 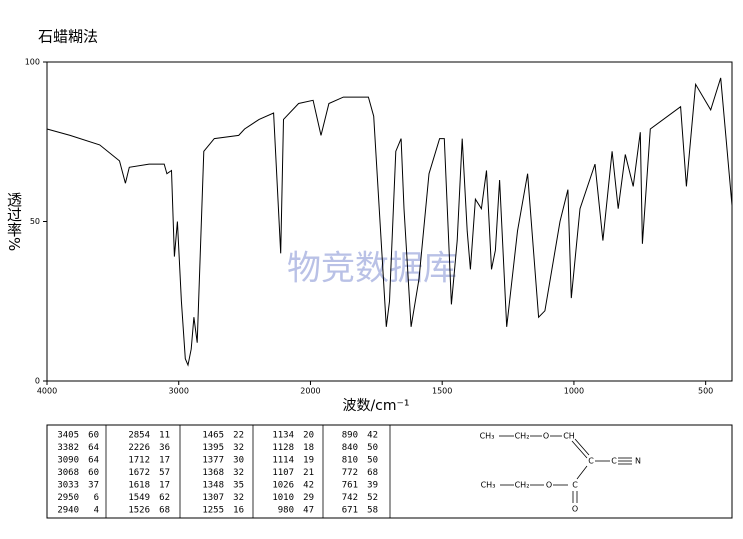 What do you see at coordinates (442, 391) in the screenshot?
I see `x-tick-label: 1500` at bounding box center [442, 391].